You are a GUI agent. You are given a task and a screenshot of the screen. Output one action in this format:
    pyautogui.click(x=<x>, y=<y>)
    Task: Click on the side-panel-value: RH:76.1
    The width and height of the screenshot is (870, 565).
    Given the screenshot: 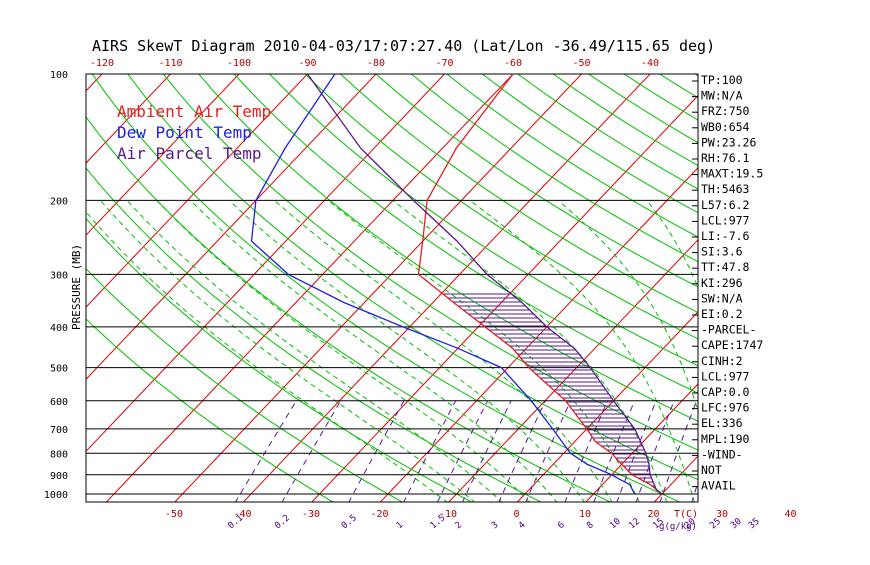 What is the action you would take?
    pyautogui.click(x=725, y=158)
    